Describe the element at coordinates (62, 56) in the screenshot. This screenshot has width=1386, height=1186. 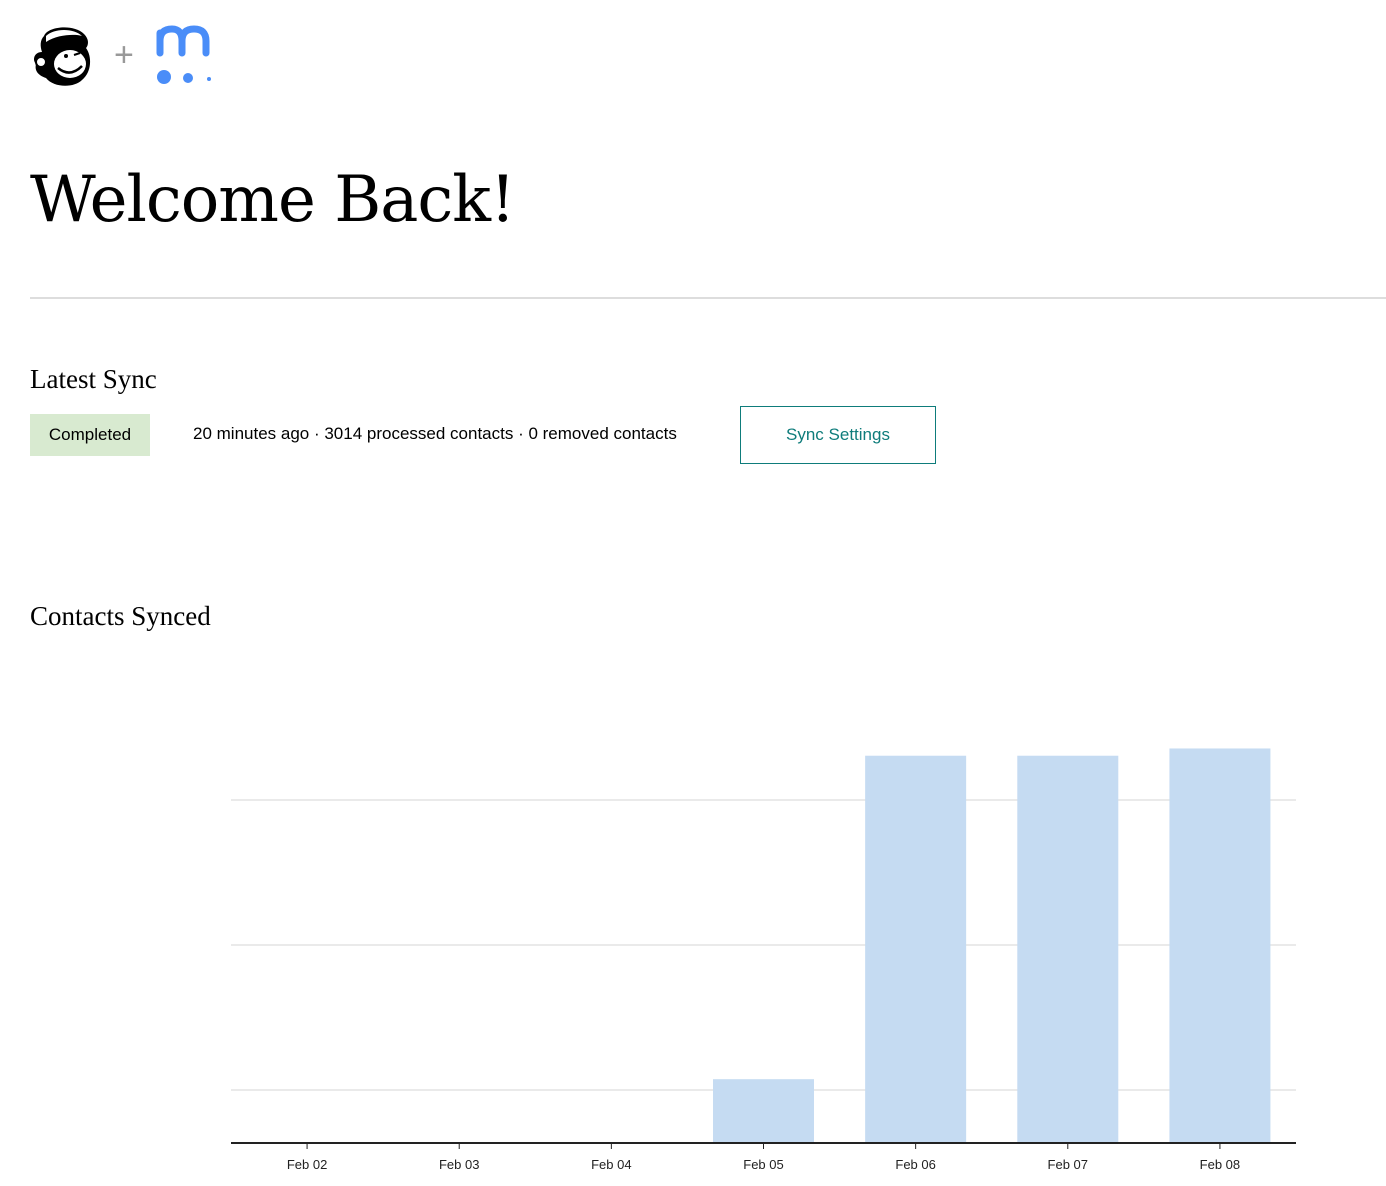
I see `mailchimp-logo-icon` at that location.